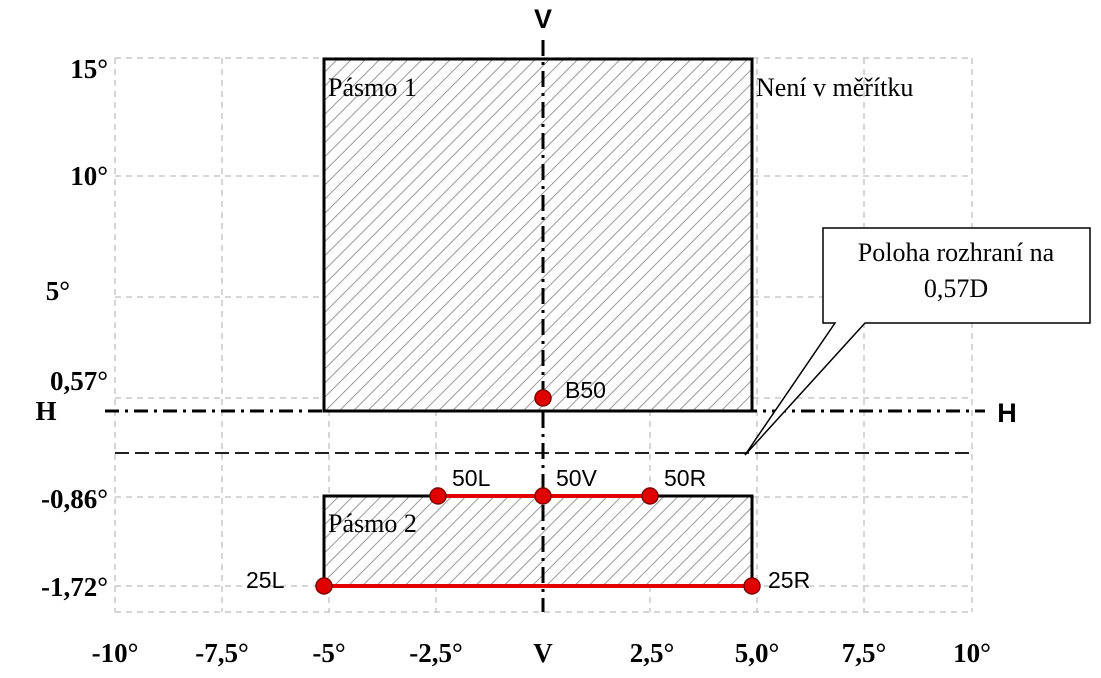  Describe the element at coordinates (917, 341) in the screenshot. I see `callout-box` at that location.